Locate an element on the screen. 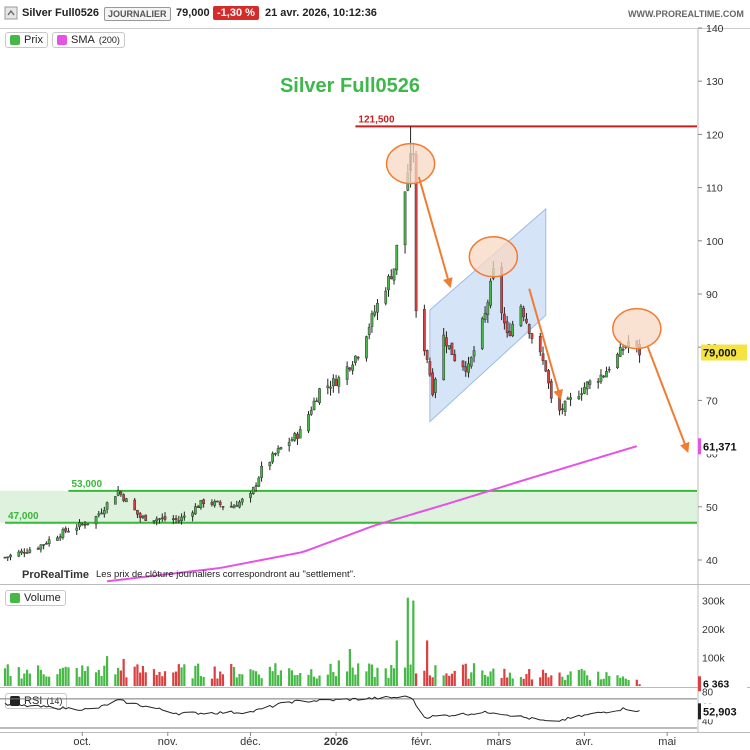  rsi-legend: RSI (14) is located at coordinates (36, 701).